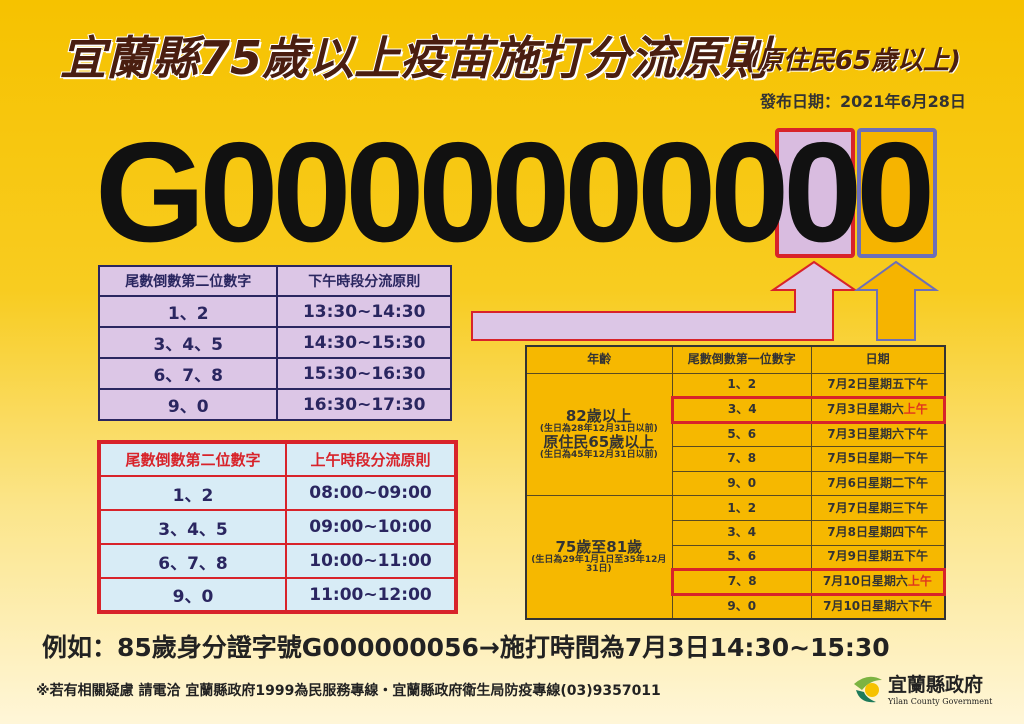  I want to click on table-row: 3、4 7月3日星期六上午, so click(736, 410).